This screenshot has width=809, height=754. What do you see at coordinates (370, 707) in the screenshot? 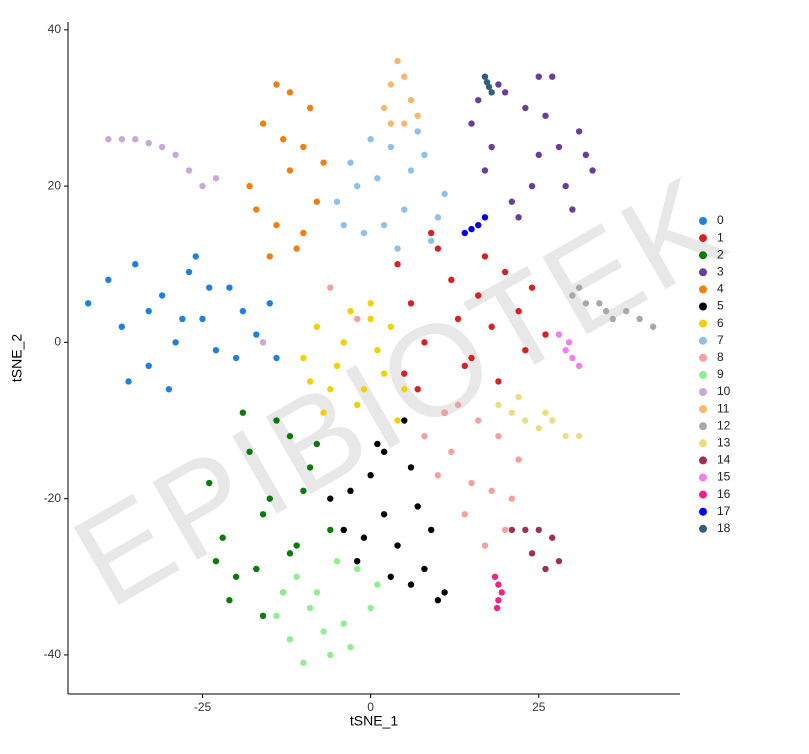
I see `x-tick-label: 0` at bounding box center [370, 707].